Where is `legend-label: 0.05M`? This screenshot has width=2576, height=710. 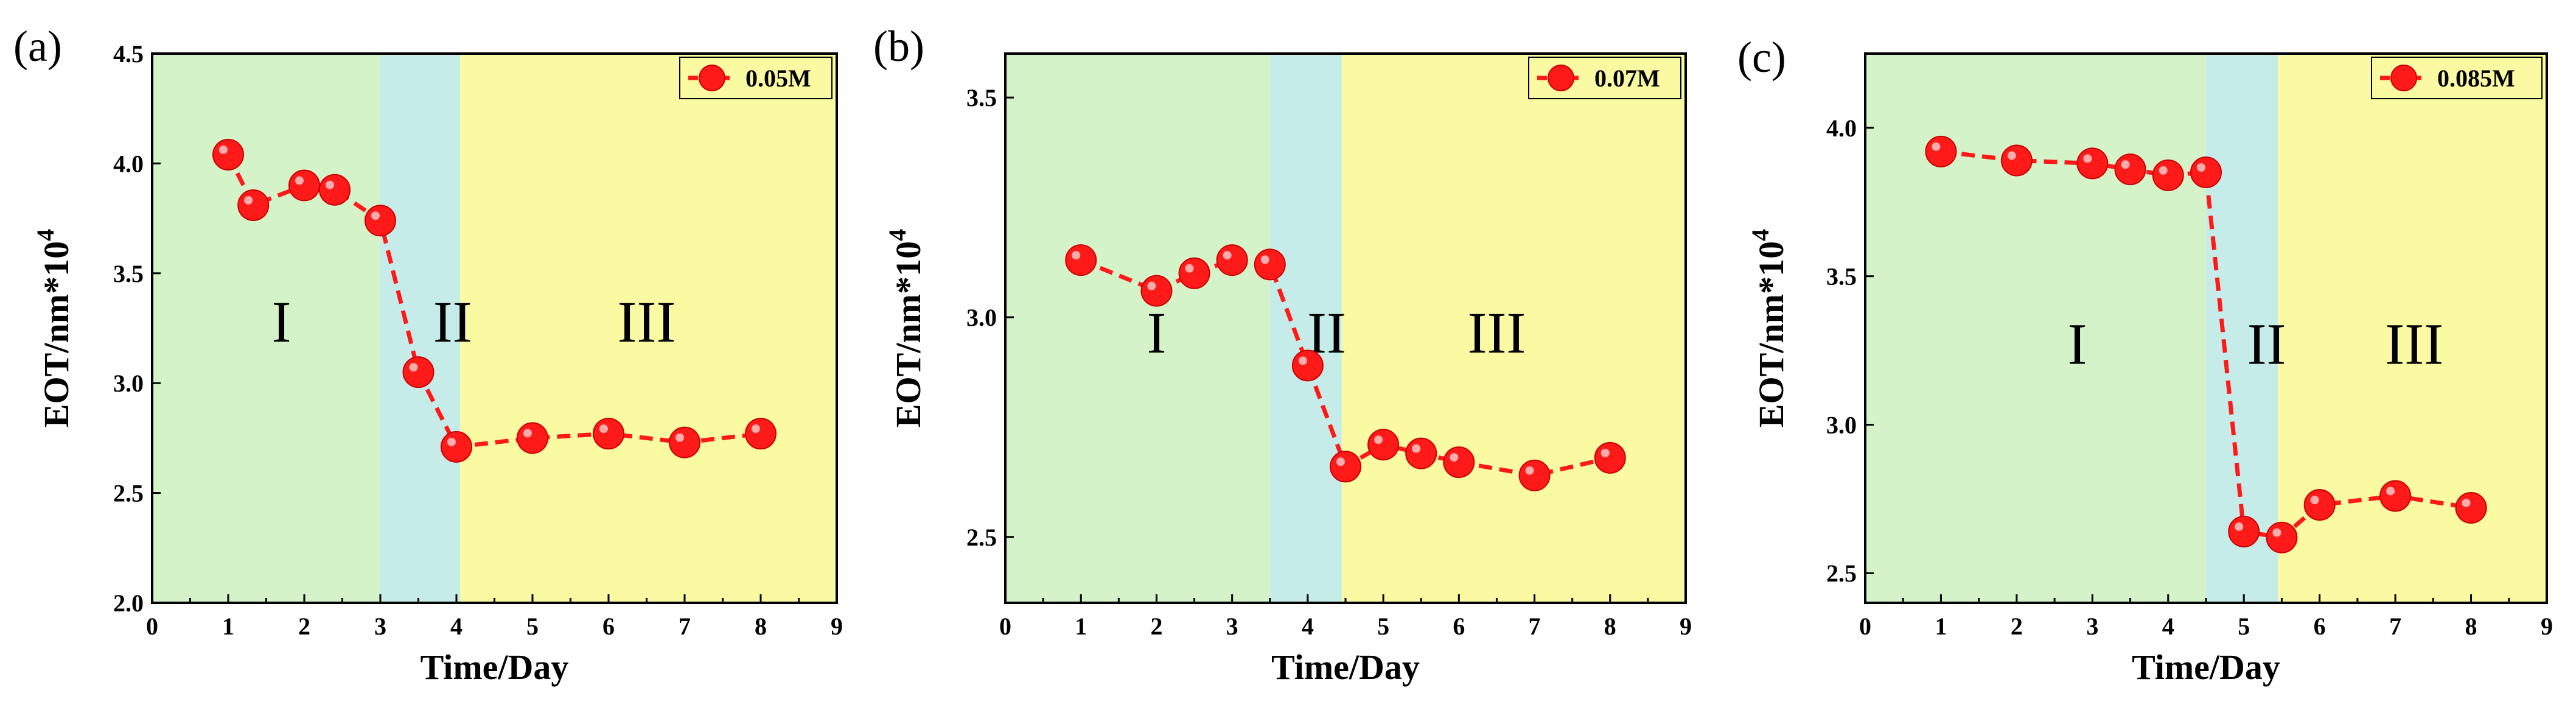 legend-label: 0.05M is located at coordinates (778, 78).